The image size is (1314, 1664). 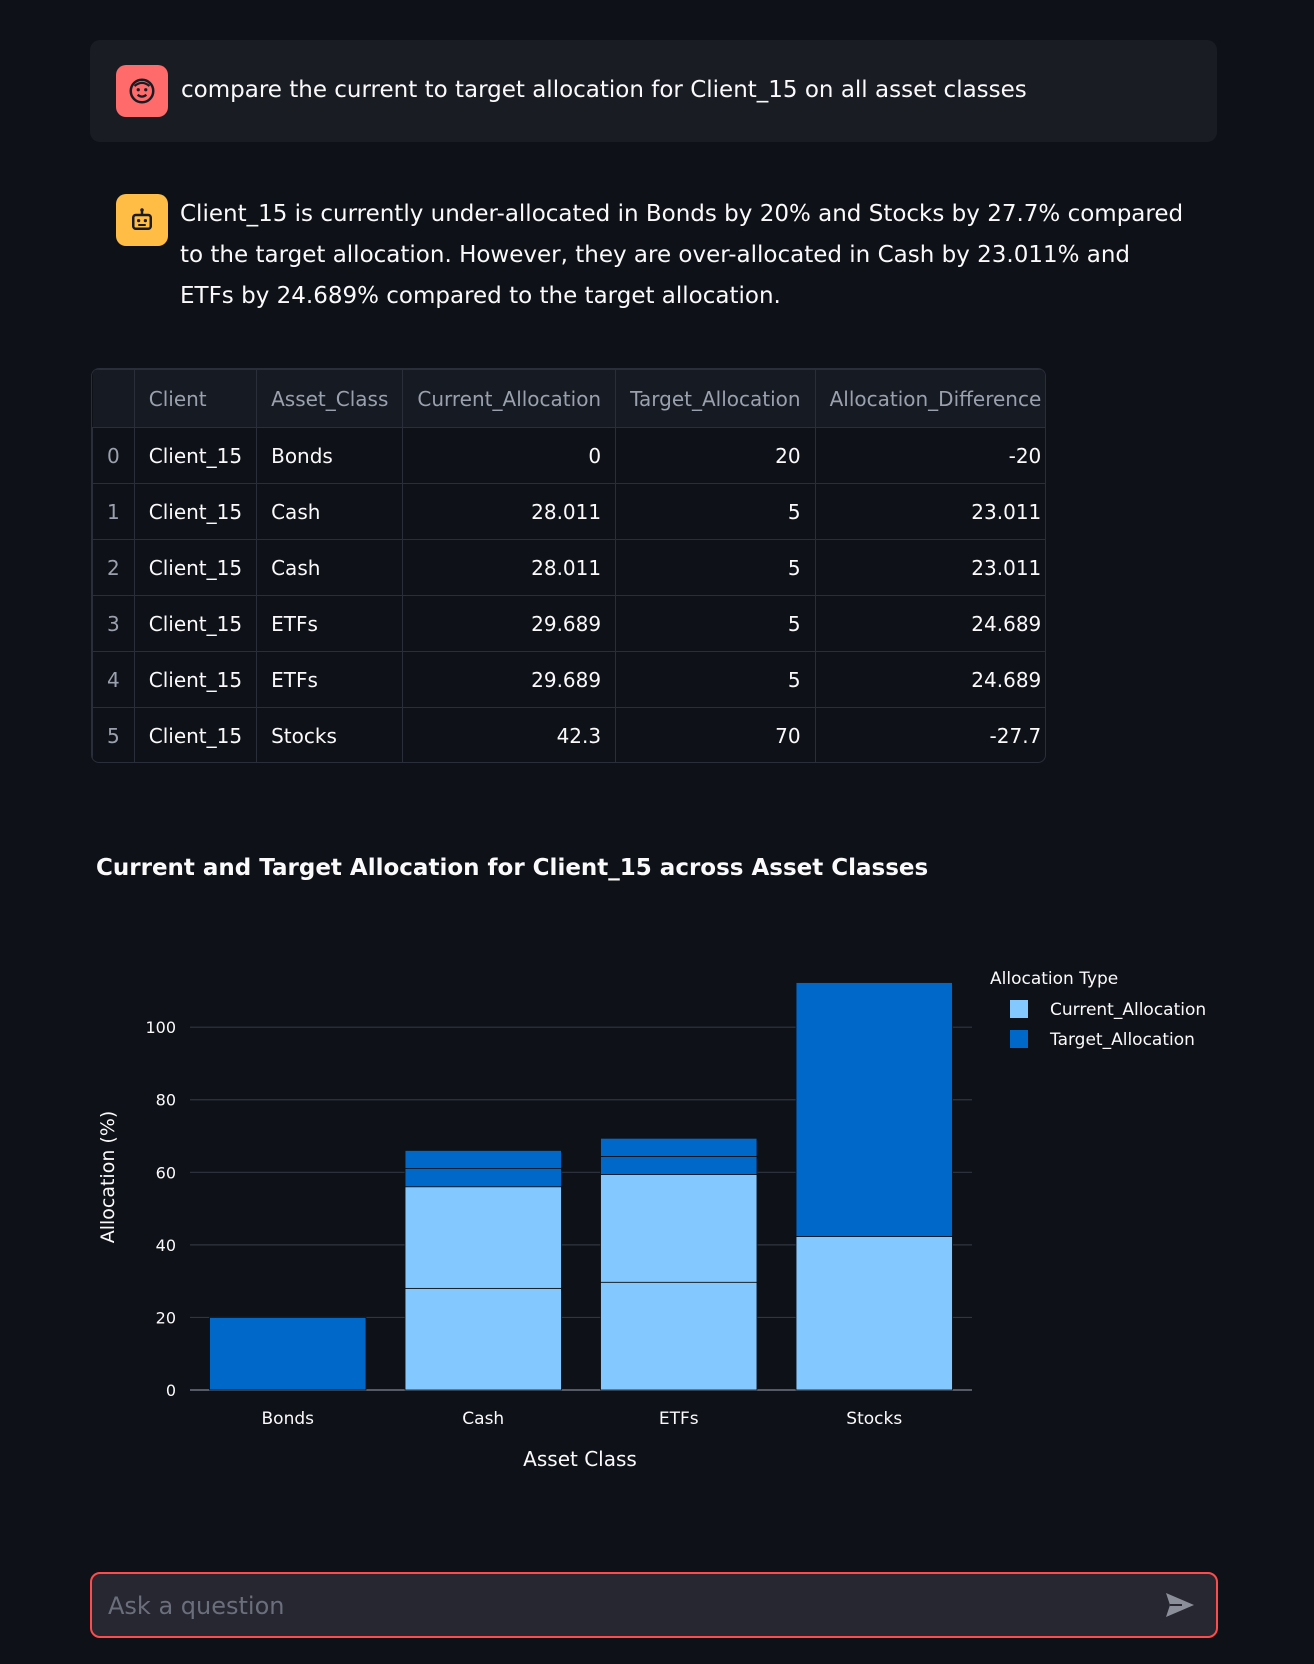 What do you see at coordinates (929, 734) in the screenshot?
I see `cell-allocation-difference: -27.7` at bounding box center [929, 734].